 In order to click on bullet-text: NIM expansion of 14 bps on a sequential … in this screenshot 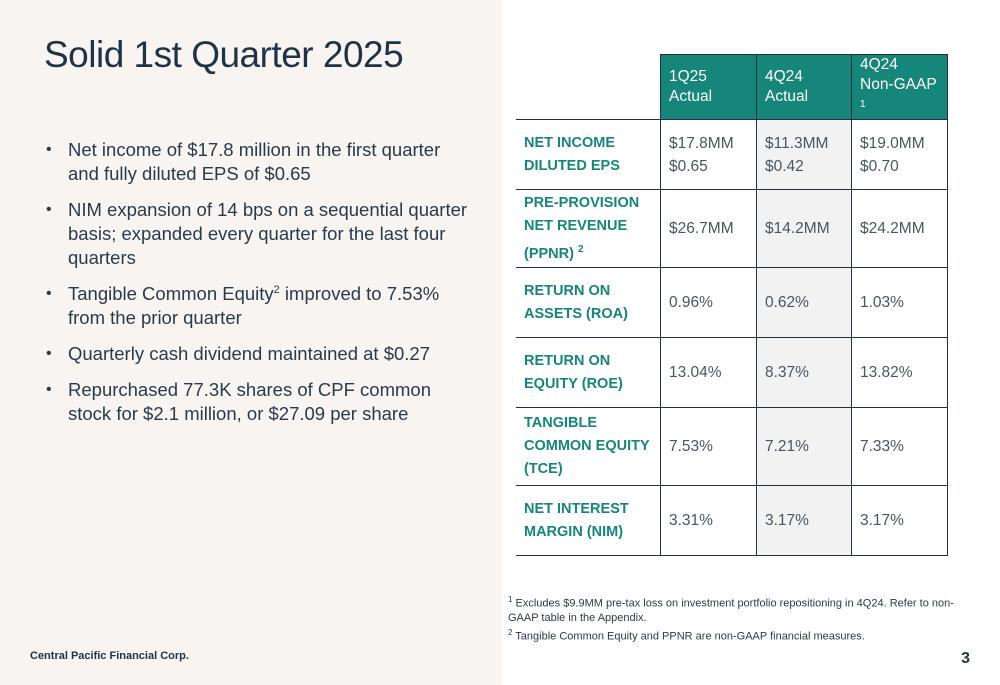, I will do `click(268, 233)`.